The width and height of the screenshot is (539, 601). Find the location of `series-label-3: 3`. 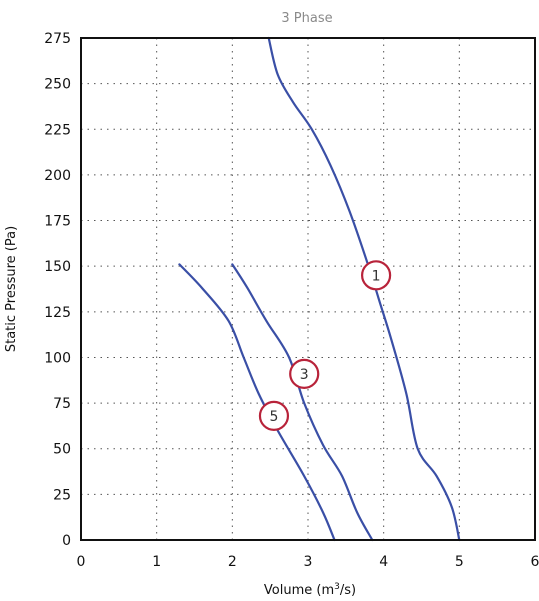

series-label-3: 3 is located at coordinates (304, 373).